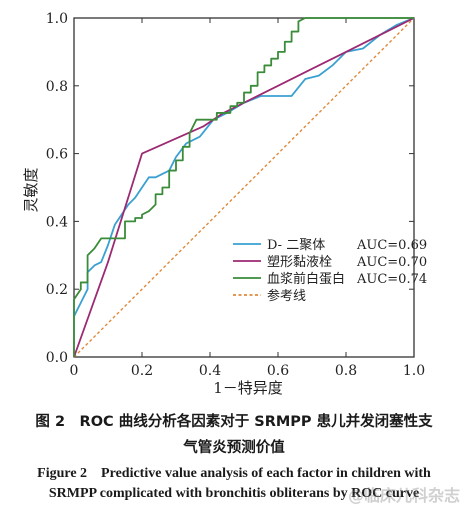 Image resolution: width=468 pixels, height=514 pixels. Describe the element at coordinates (57, 290) in the screenshot. I see `y-tick-label: 0.2` at that location.